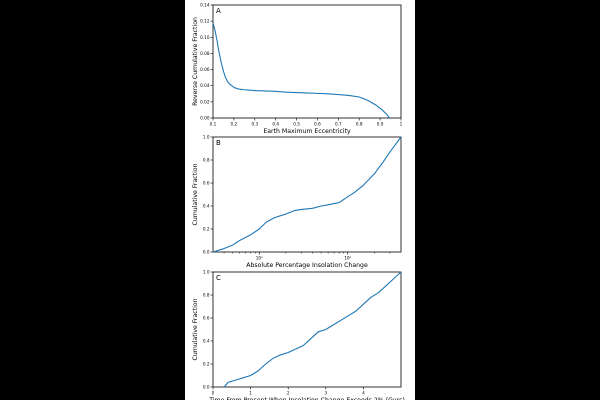 This screenshot has width=600, height=400. Describe the element at coordinates (206, 295) in the screenshot. I see `panel-c-y-tick-label: 0.8` at that location.